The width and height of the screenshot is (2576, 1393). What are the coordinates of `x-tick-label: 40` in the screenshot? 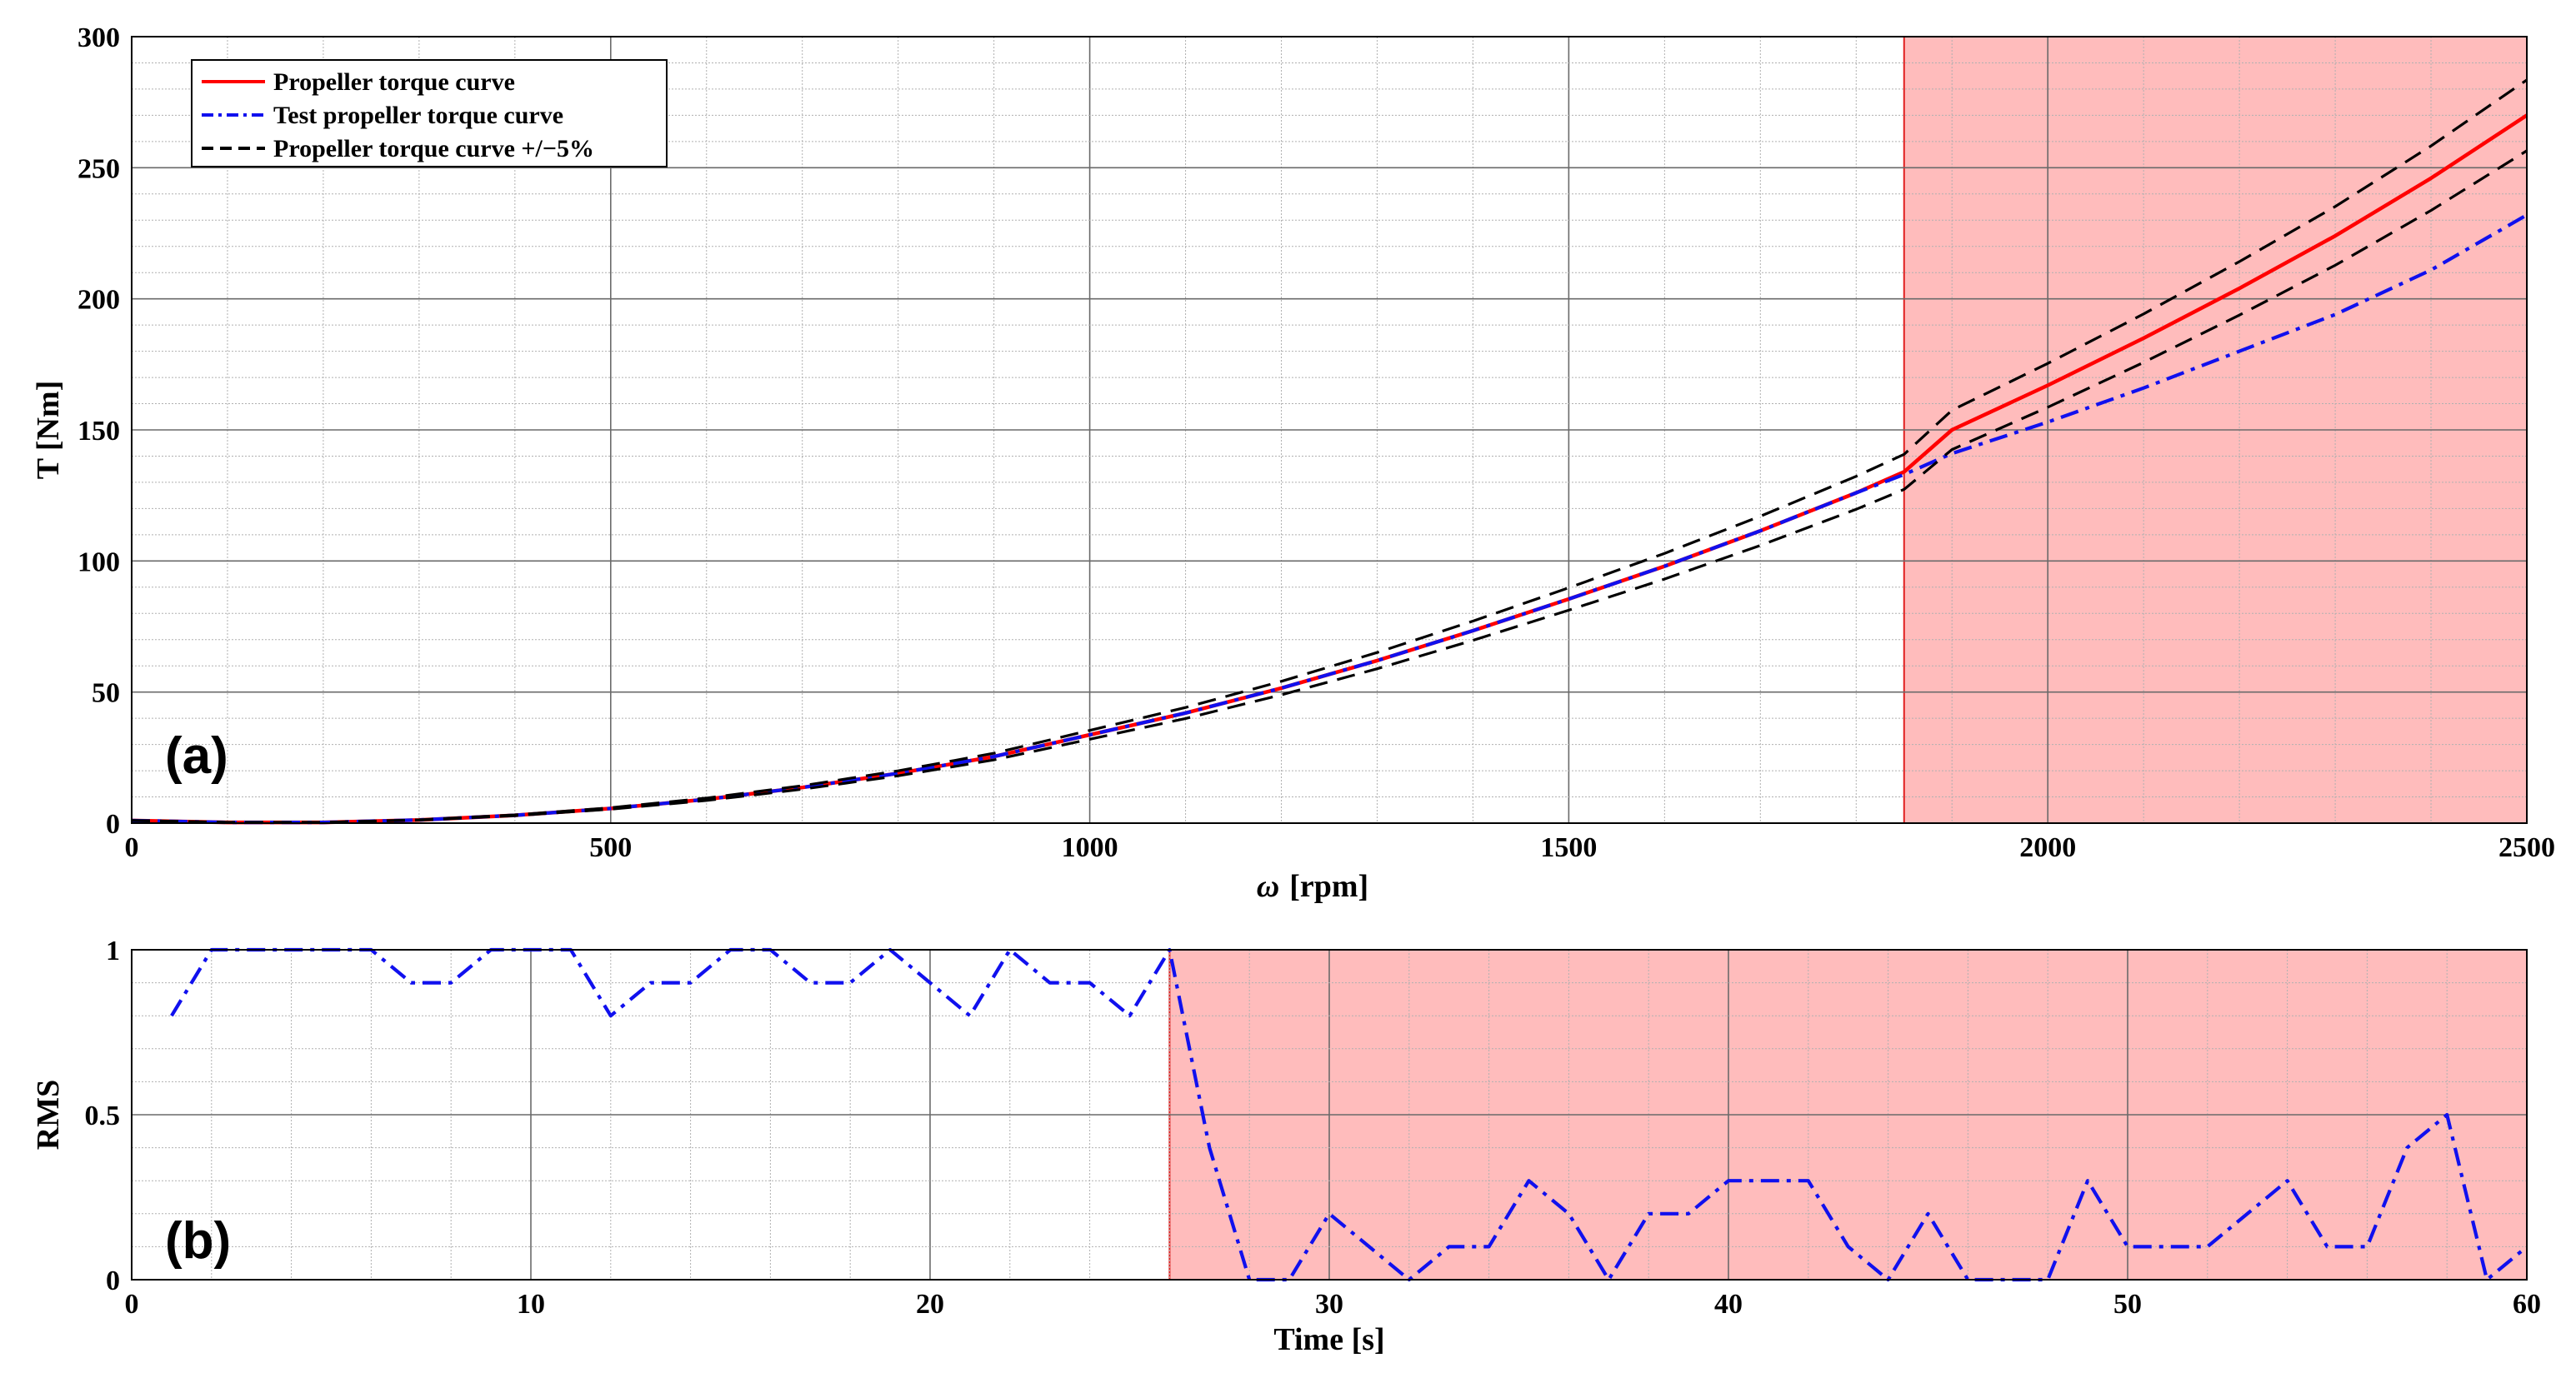 It's located at (1729, 1304).